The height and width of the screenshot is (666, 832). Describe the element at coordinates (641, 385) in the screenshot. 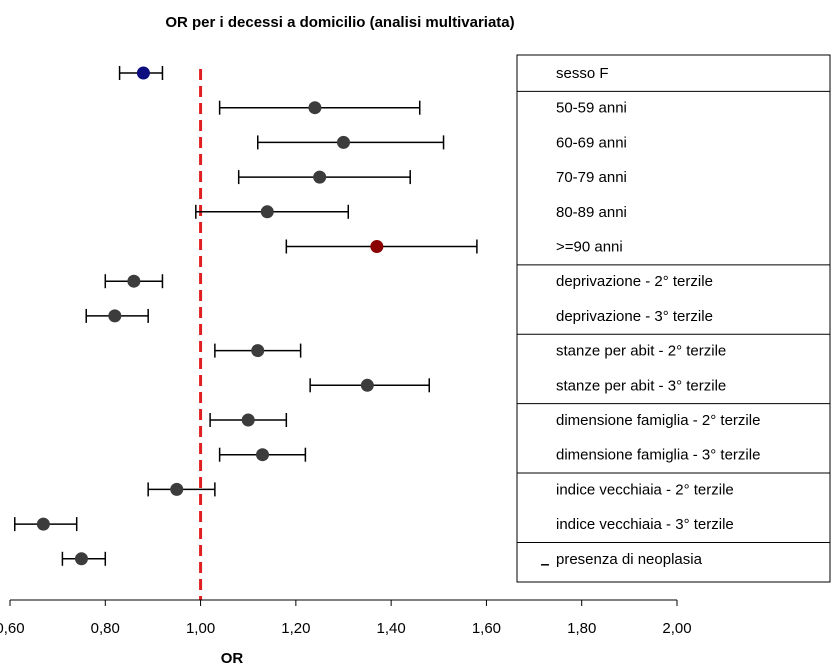

I see `legend-label: stanze per abit - 3° terzile` at that location.